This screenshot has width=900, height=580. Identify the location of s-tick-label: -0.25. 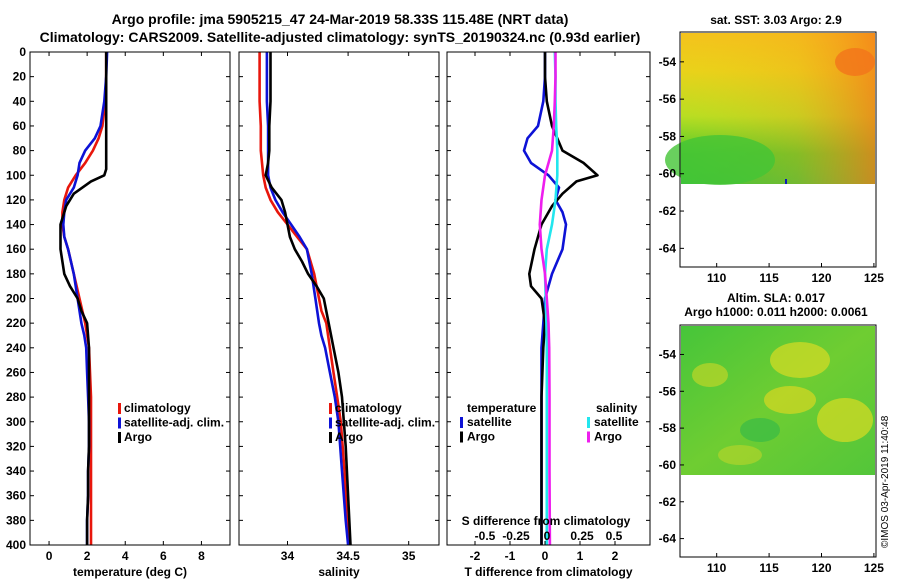
(516, 536).